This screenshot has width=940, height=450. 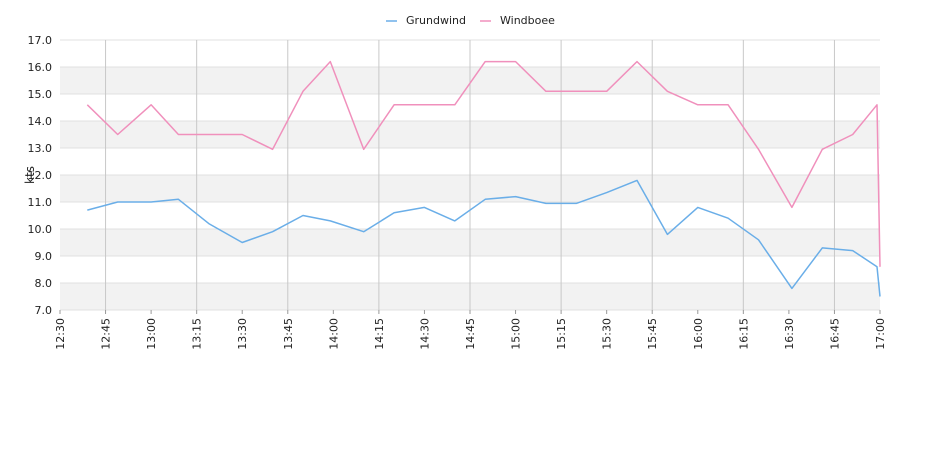 What do you see at coordinates (40, 202) in the screenshot?
I see `y-tick-label: 11.0` at bounding box center [40, 202].